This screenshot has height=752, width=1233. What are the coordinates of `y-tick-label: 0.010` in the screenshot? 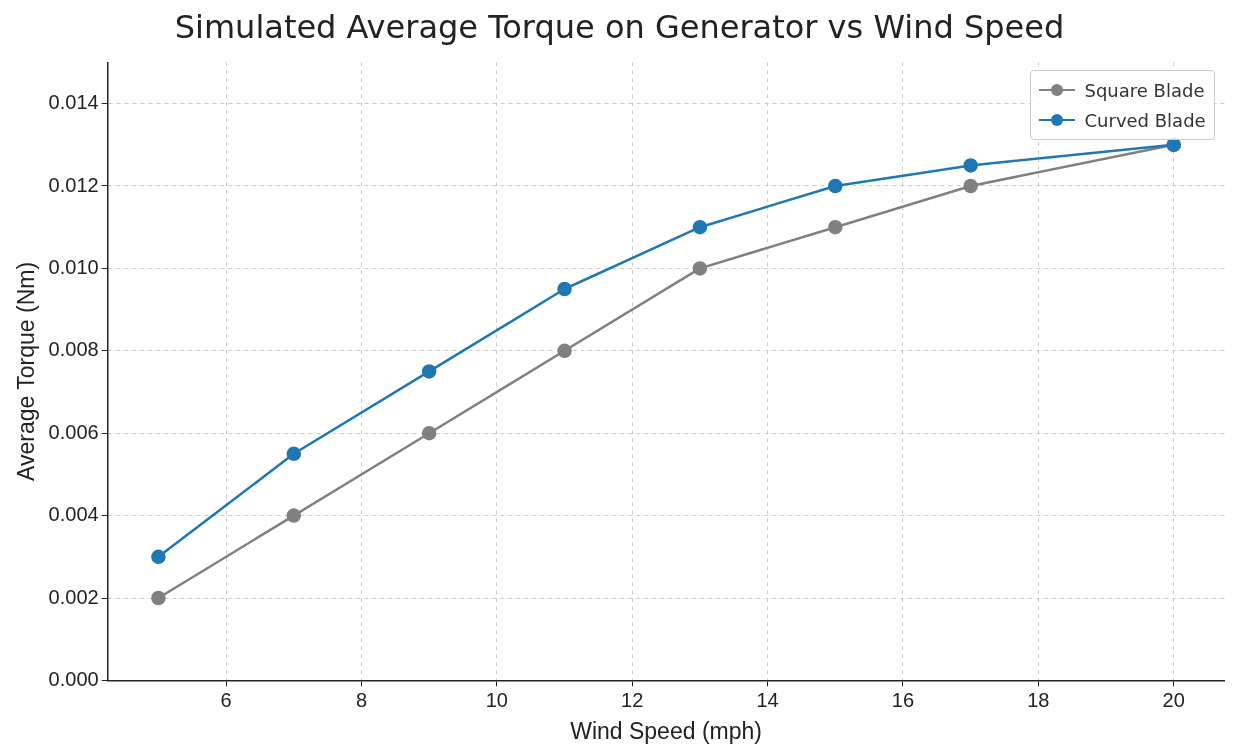 It's located at (73, 266).